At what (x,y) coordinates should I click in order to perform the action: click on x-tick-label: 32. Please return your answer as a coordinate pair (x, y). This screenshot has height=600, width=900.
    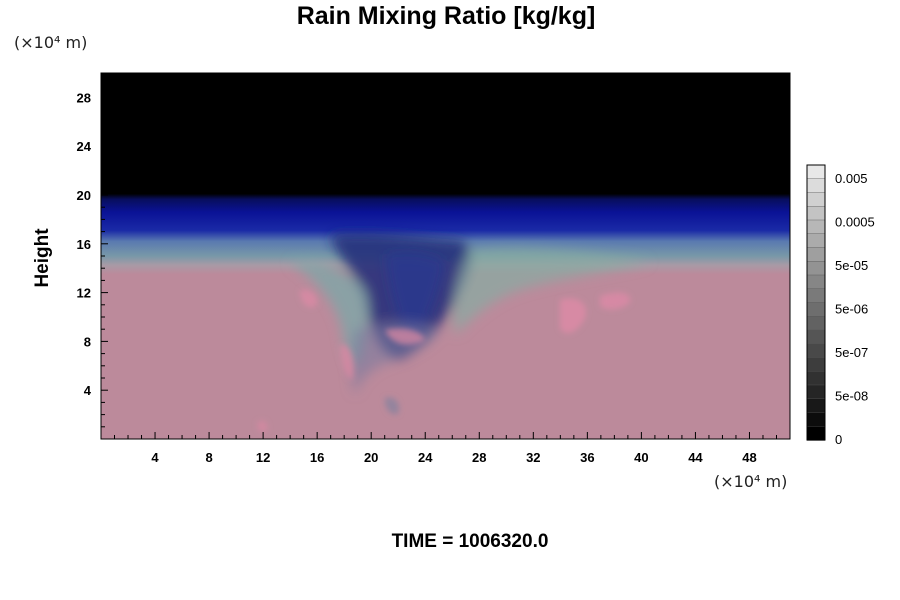
    Looking at the image, I should click on (533, 457).